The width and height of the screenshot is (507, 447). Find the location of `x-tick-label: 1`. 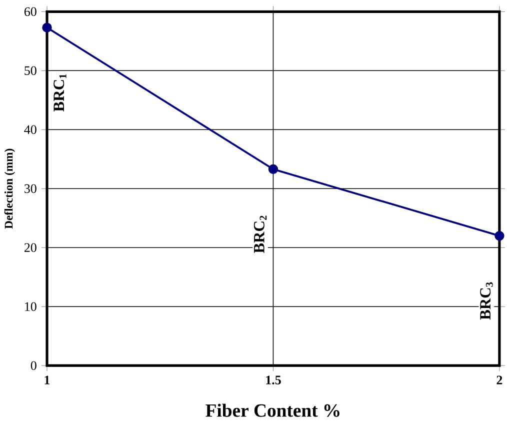

x-tick-label: 1 is located at coordinates (47, 380).